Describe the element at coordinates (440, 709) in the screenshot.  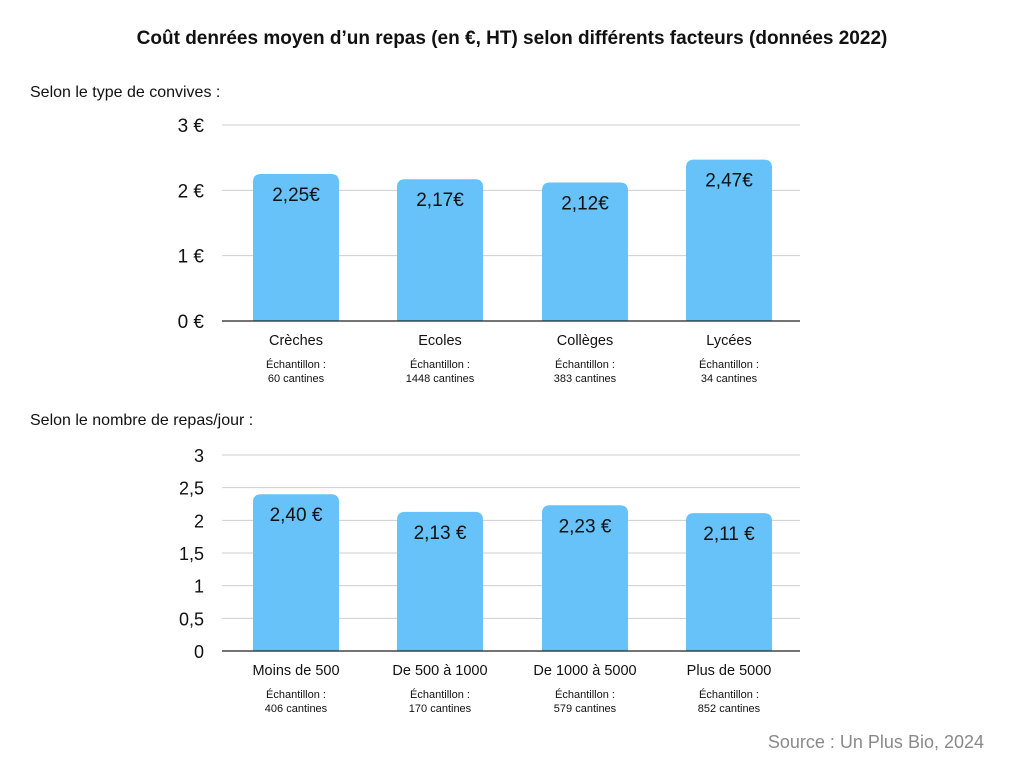
I see `sample-size-label: 170 cantines` at that location.